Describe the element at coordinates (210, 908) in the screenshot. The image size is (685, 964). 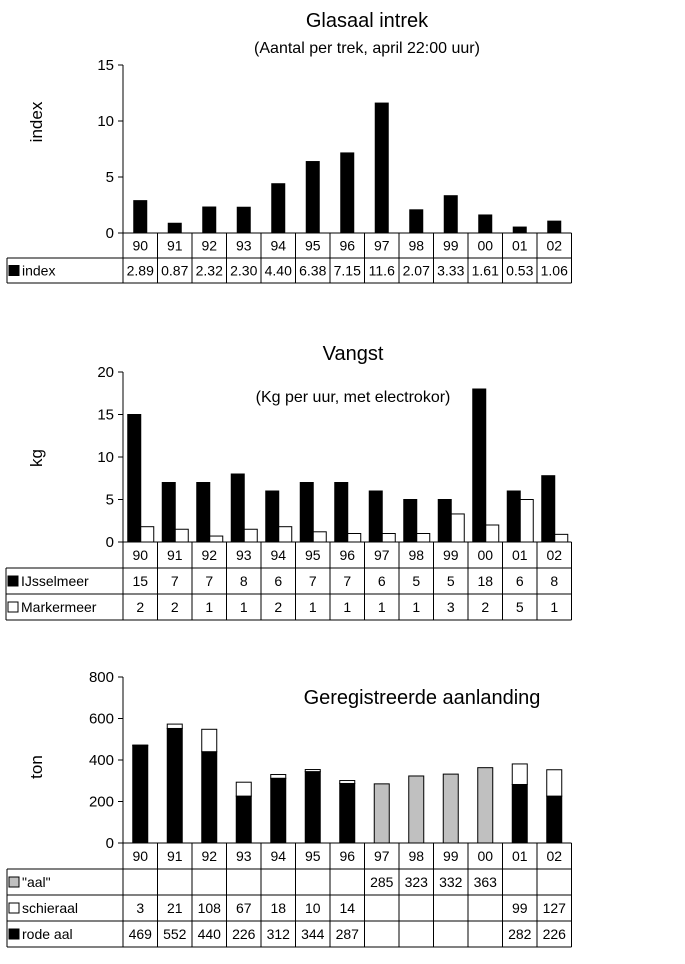
I see `data-label: 108` at that location.